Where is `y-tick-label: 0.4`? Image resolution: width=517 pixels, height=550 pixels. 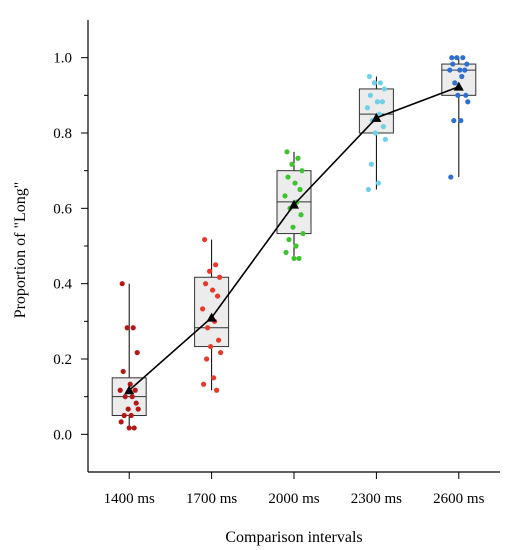 y-tick-label: 0.4 is located at coordinates (62, 285).